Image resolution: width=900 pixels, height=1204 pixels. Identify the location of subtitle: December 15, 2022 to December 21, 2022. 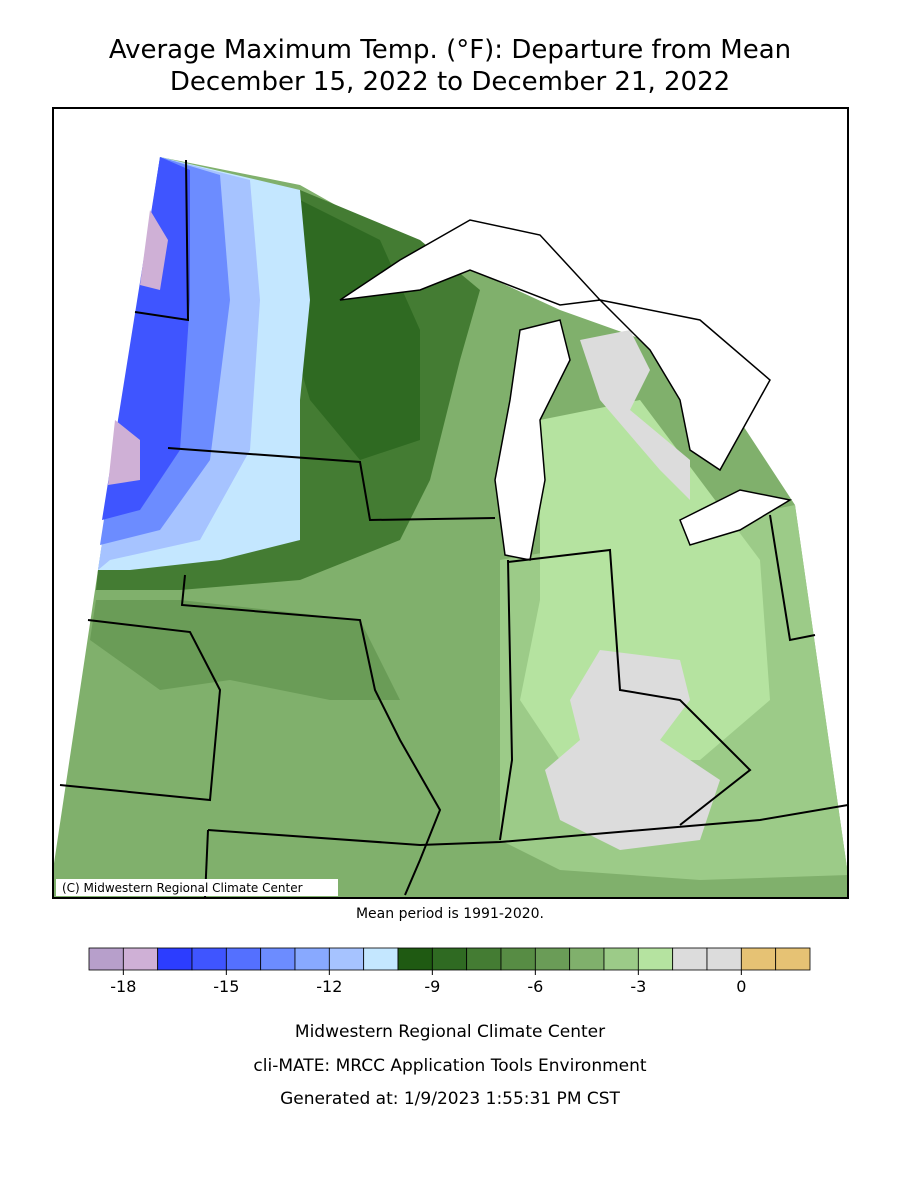
(450, 82).